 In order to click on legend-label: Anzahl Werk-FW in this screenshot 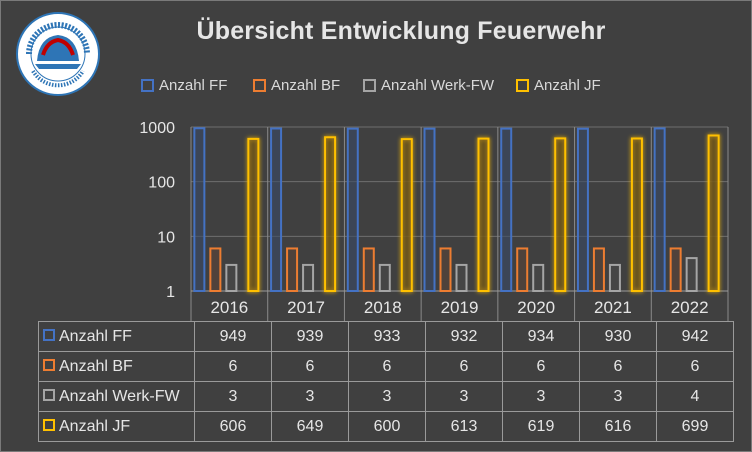, I will do `click(438, 85)`.